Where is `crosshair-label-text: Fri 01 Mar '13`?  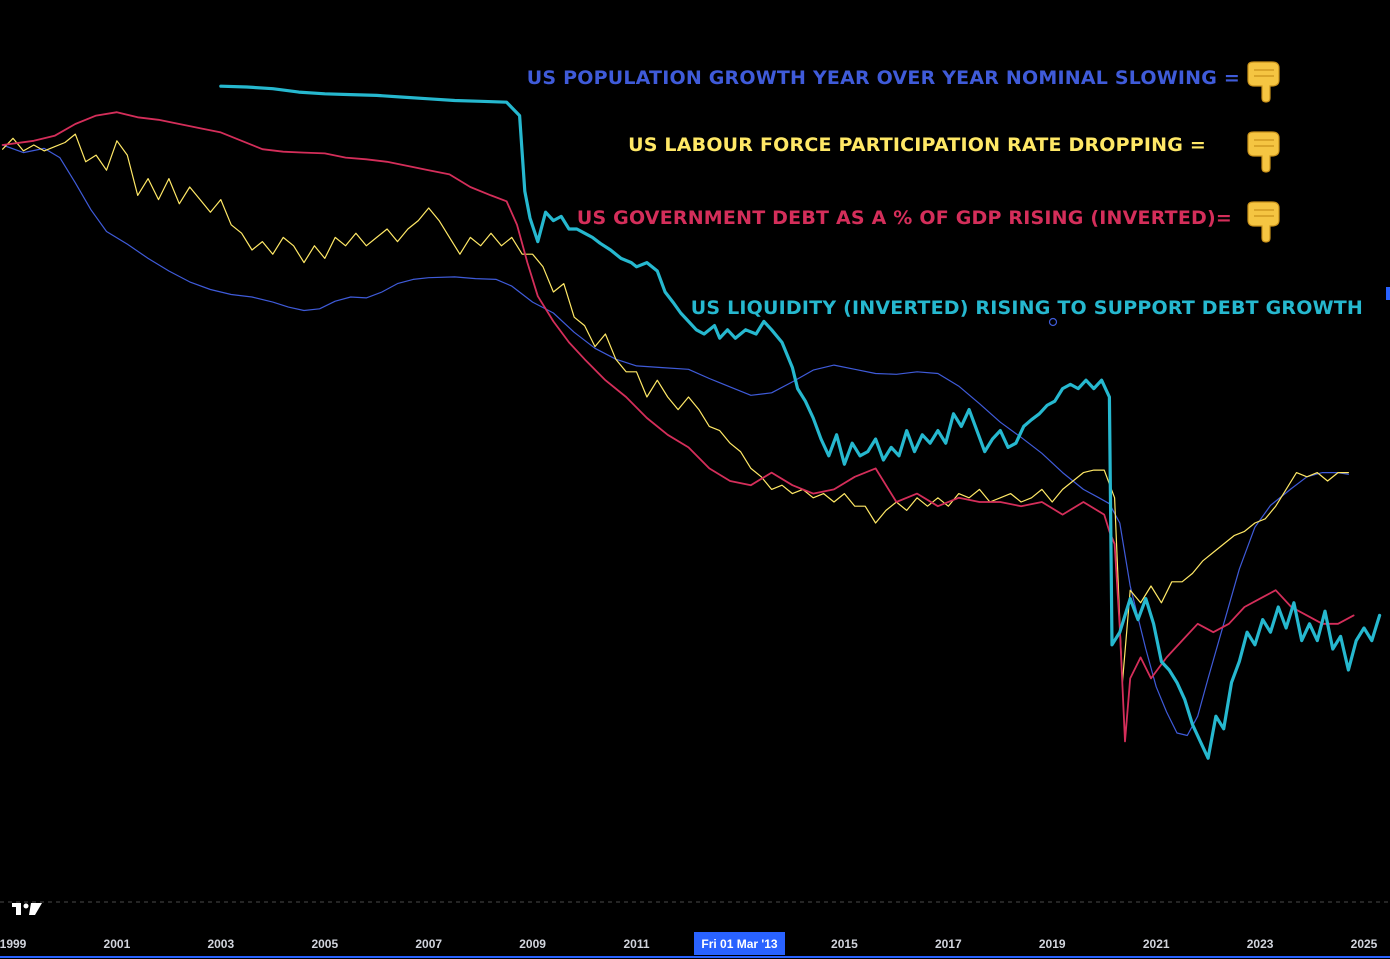
crosshair-label-text: Fri 01 Mar '13 is located at coordinates (739, 944).